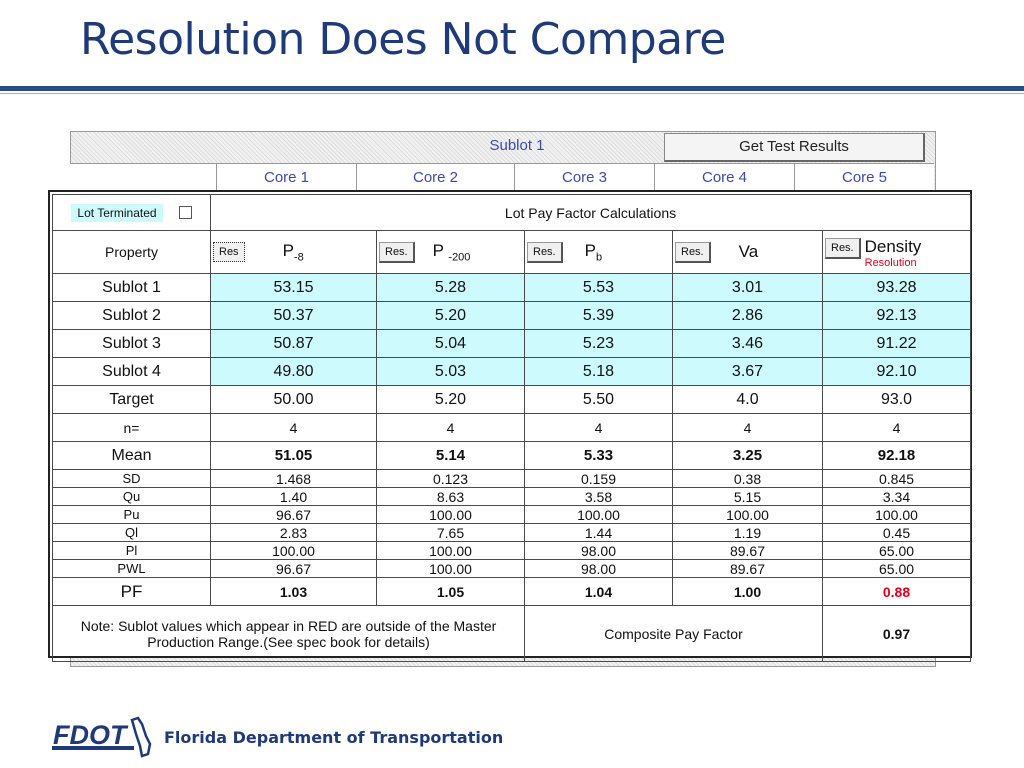 Image resolution: width=1024 pixels, height=768 pixels. I want to click on lot-terminated-checkbox, so click(185, 213).